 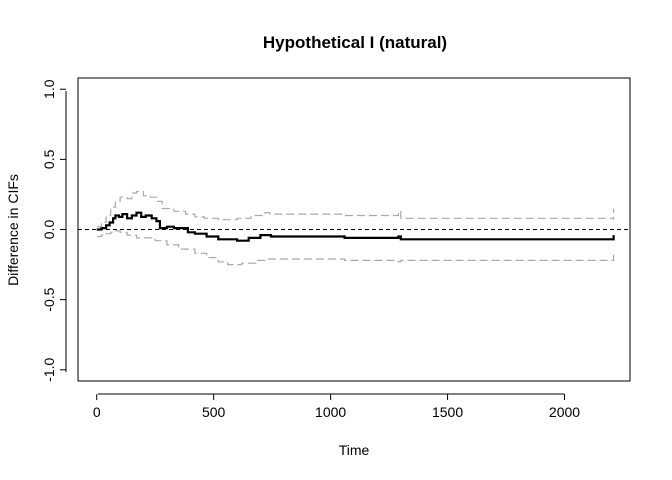 What do you see at coordinates (355, 209) in the screenshot?
I see `upper-confidence-band-line` at bounding box center [355, 209].